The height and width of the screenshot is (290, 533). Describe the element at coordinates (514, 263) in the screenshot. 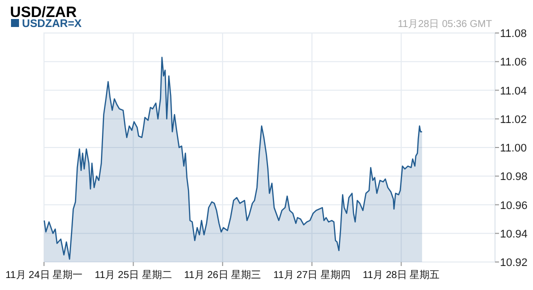

I see `y-tick-label: 10.92` at that location.